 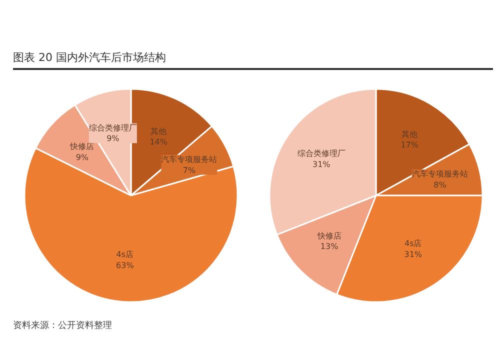 What do you see at coordinates (89, 58) in the screenshot?
I see `chart-title: 图表 20 国内外汽车后市场结构` at bounding box center [89, 58].